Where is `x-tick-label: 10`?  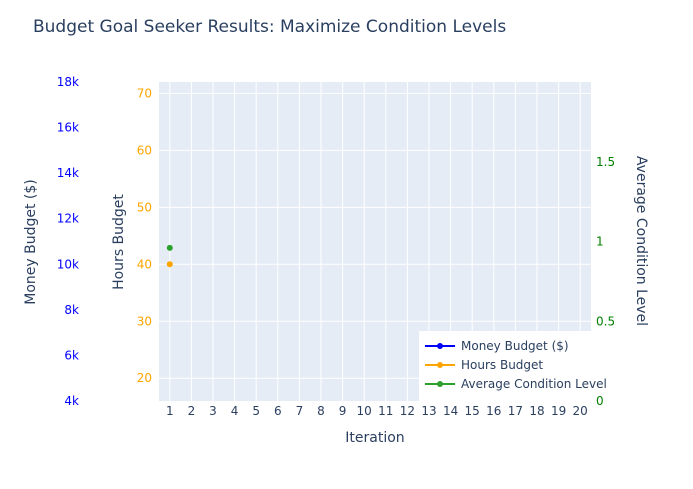 x-tick-label: 10 is located at coordinates (364, 411).